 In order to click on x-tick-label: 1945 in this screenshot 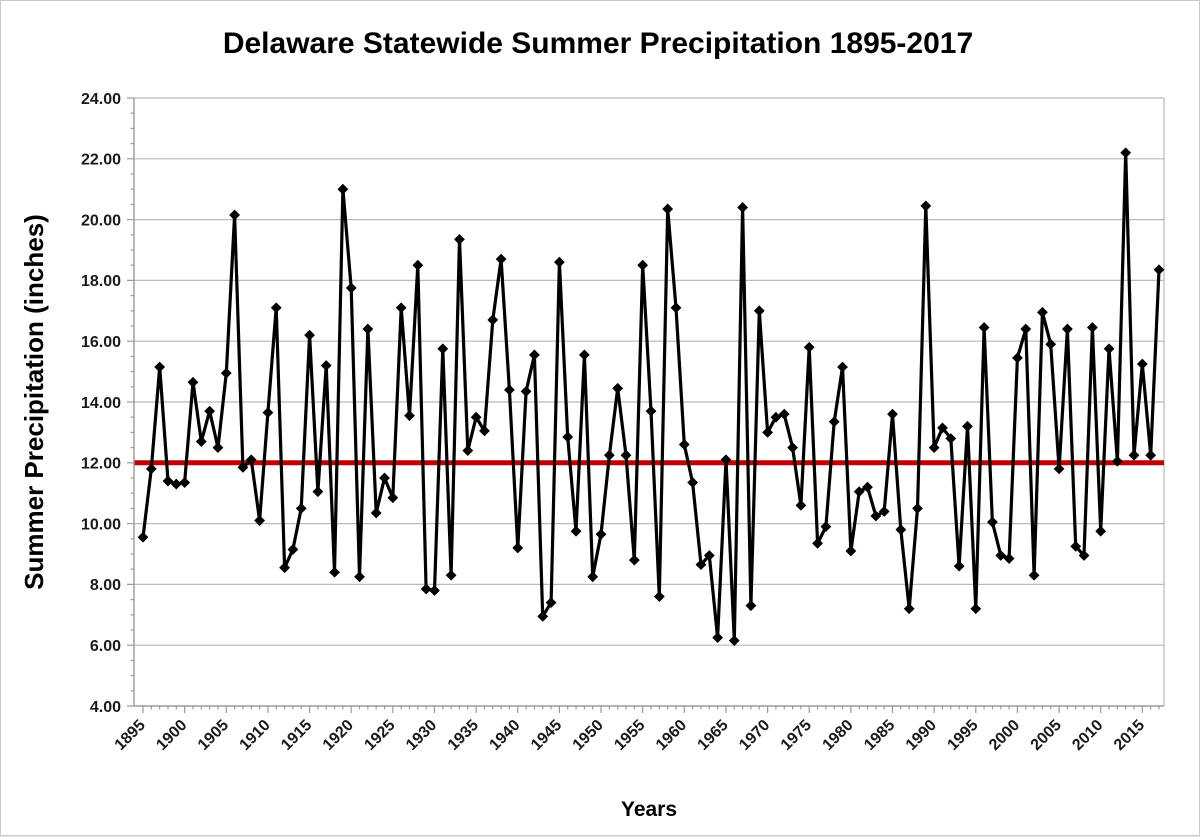, I will do `click(546, 735)`.